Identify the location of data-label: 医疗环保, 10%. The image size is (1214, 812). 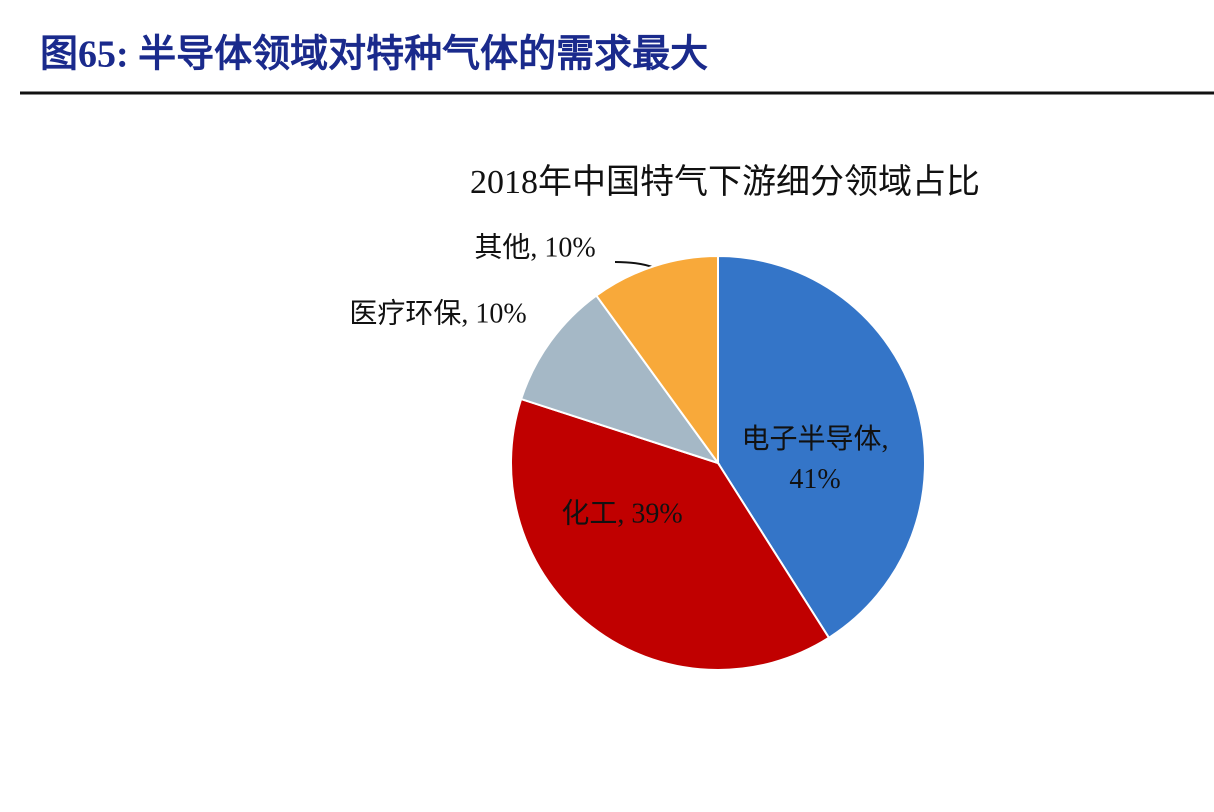
(437, 313).